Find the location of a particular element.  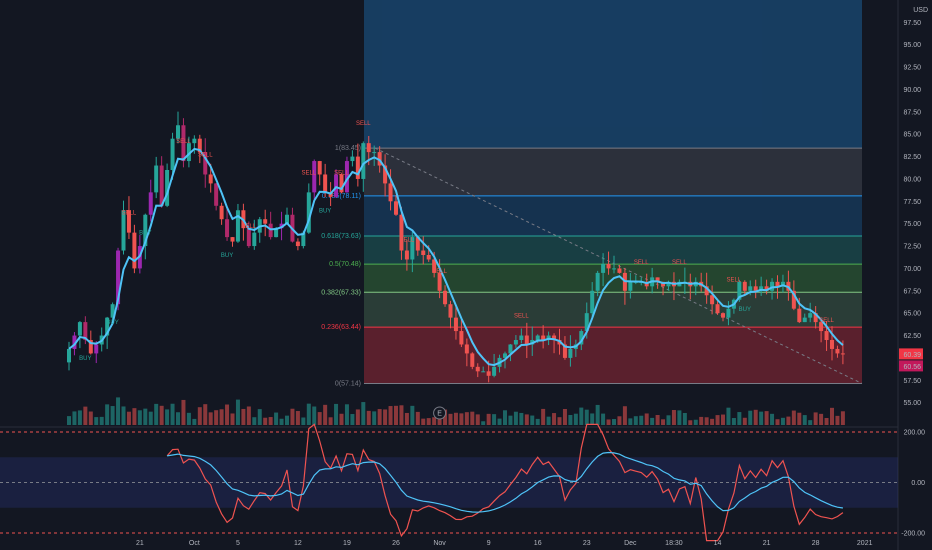

fib-label: 0.786(78.11) is located at coordinates (341, 196).